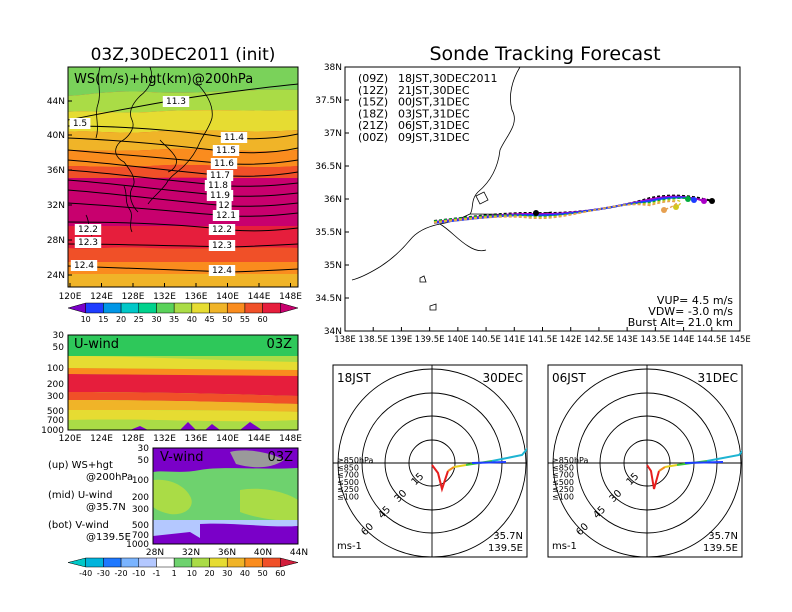 The height and width of the screenshot is (612, 792). Describe the element at coordinates (140, 510) in the screenshot. I see `bot-pressure-tick: 300` at that location.